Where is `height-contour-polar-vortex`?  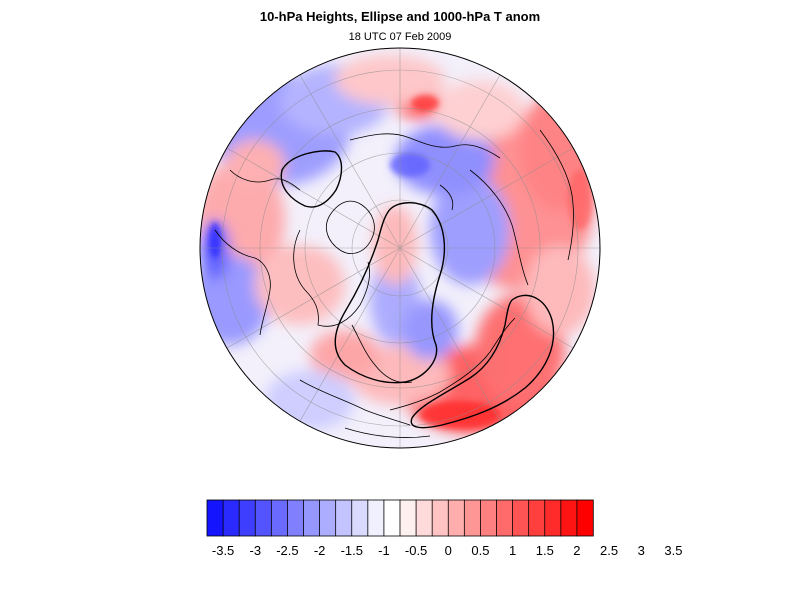
height-contour-polar-vortex is located at coordinates (390, 293).